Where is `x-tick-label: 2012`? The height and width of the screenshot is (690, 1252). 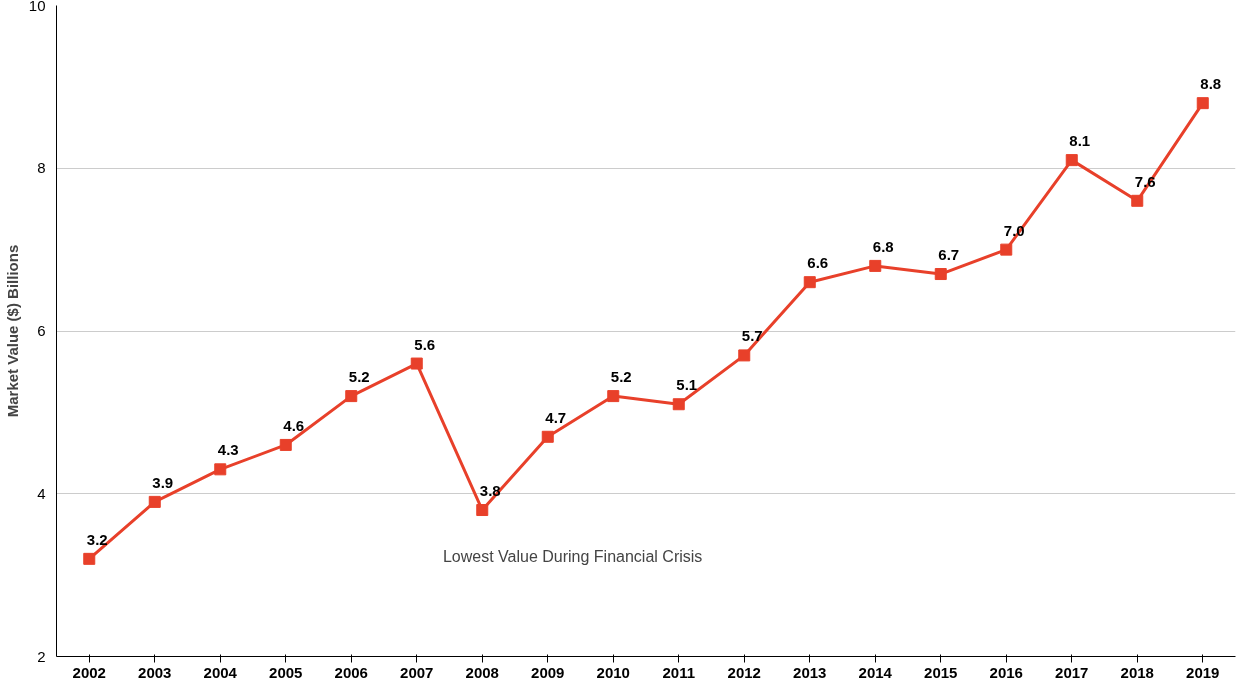
x-tick-label: 2012 is located at coordinates (744, 672).